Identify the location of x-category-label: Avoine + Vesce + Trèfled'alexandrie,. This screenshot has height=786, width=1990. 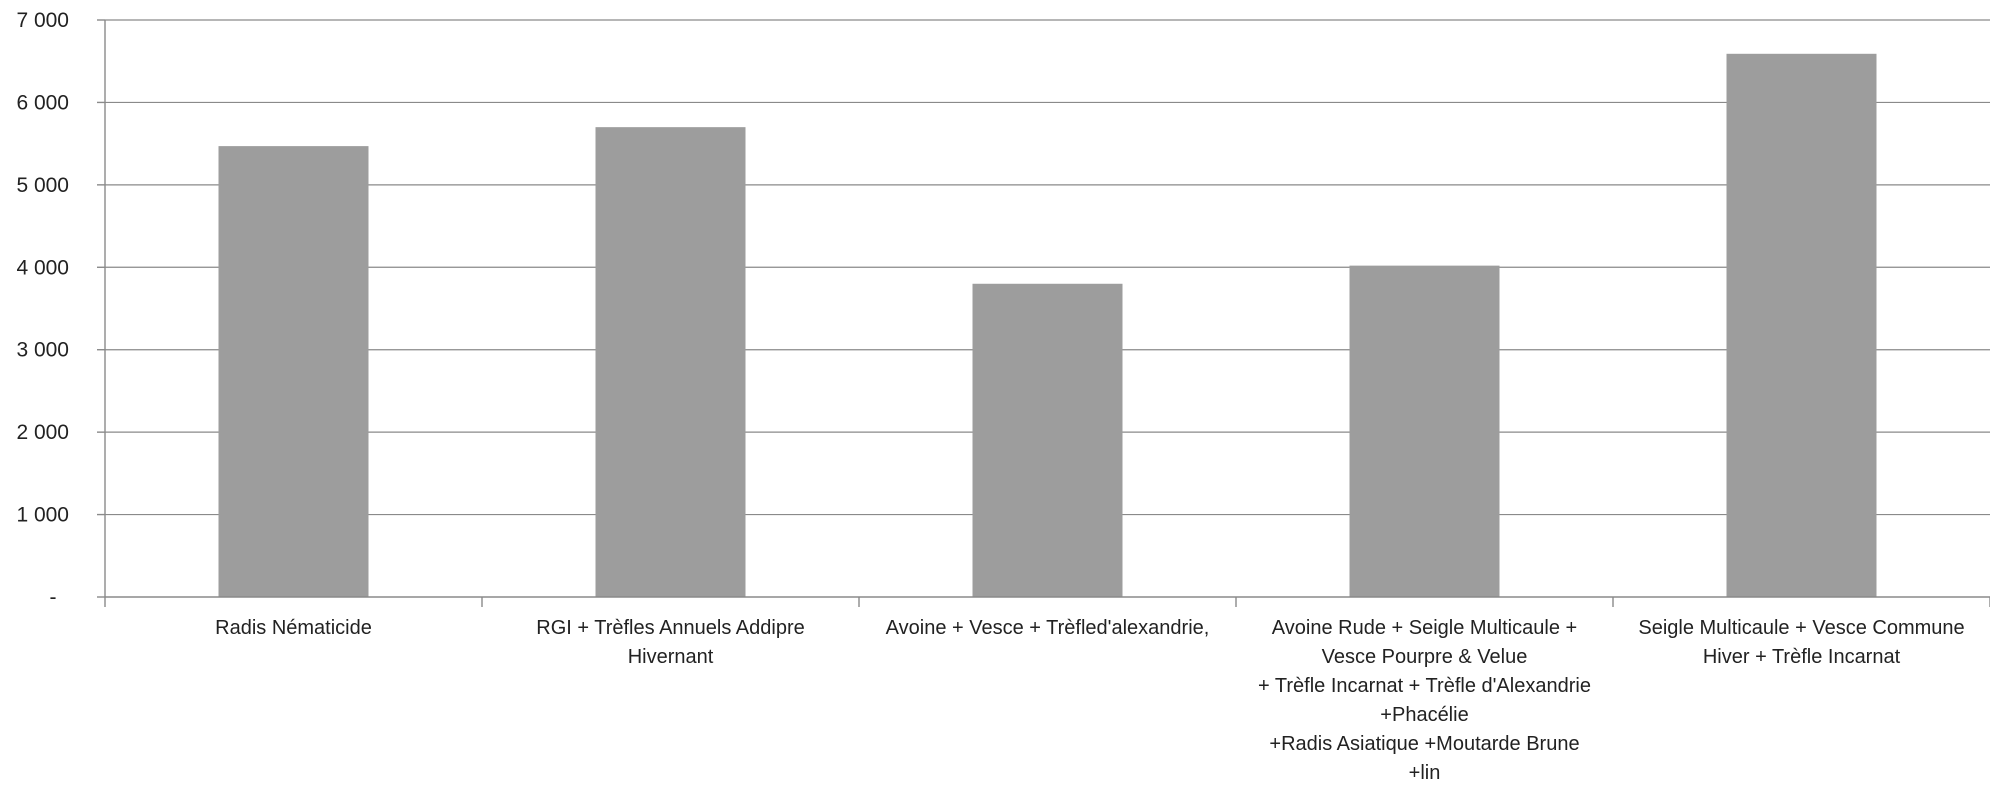
(1048, 628).